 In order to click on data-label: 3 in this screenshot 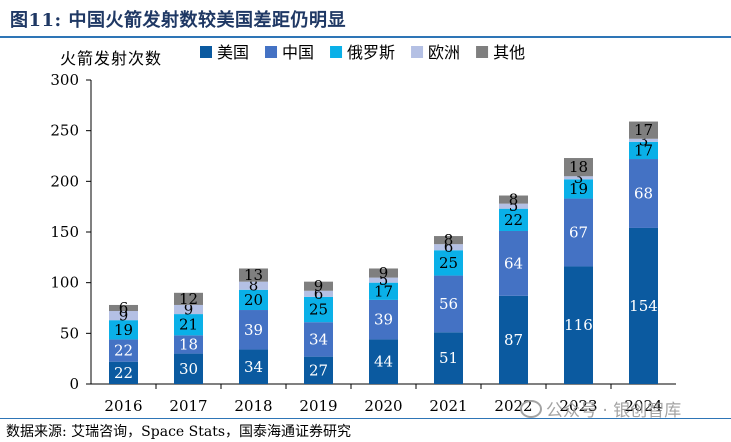, I will do `click(644, 140)`.